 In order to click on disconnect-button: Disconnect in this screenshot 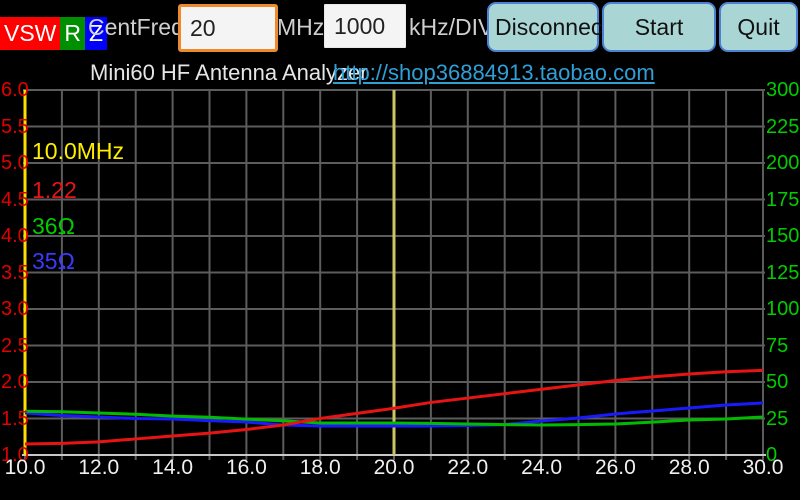, I will do `click(548, 27)`.